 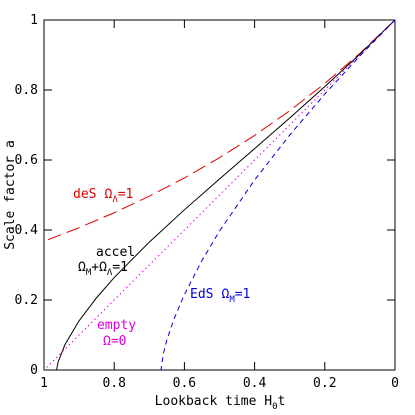 I want to click on series-name: accel, so click(x=115, y=252).